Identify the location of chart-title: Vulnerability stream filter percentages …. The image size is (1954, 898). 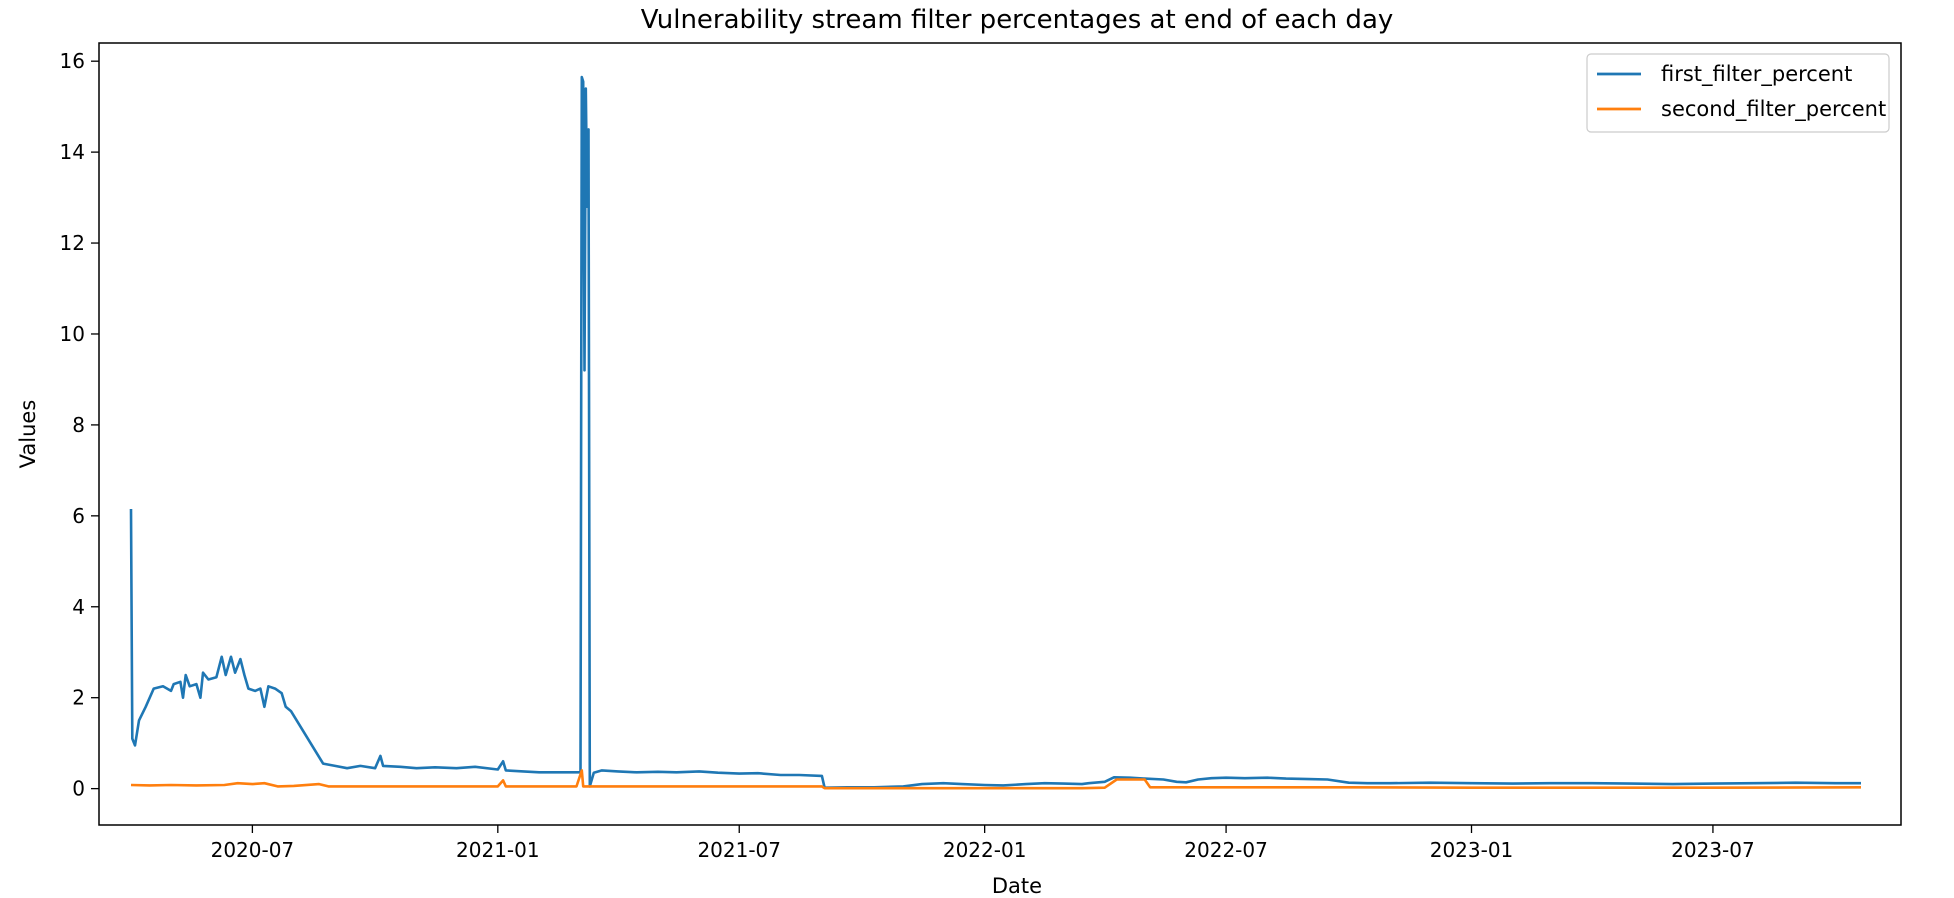
(1017, 20).